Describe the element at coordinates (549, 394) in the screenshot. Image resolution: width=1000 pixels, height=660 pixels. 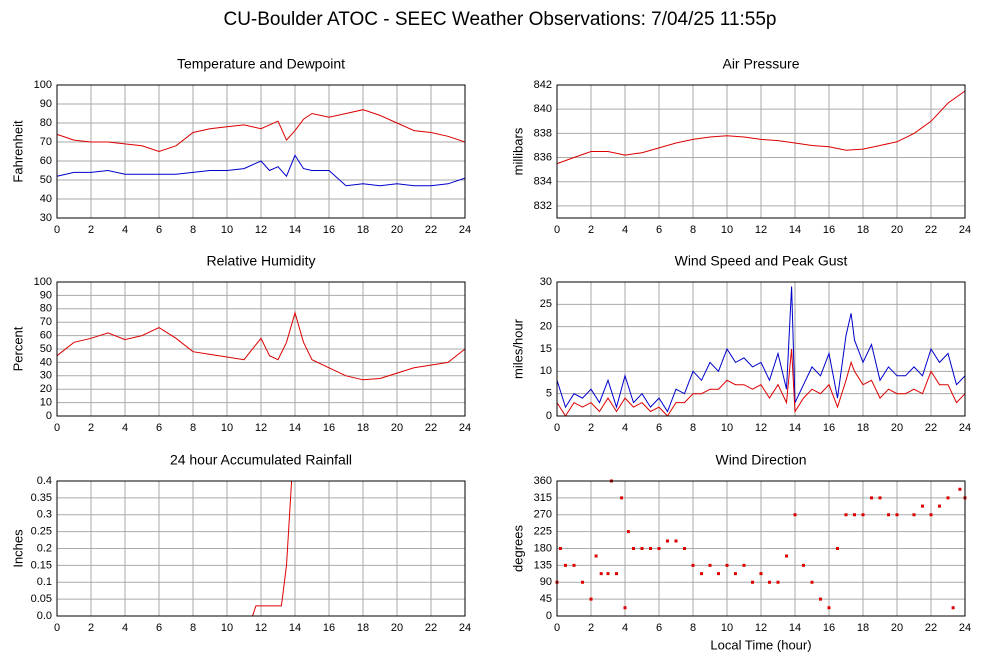
I see `y-tick-label: 5` at that location.